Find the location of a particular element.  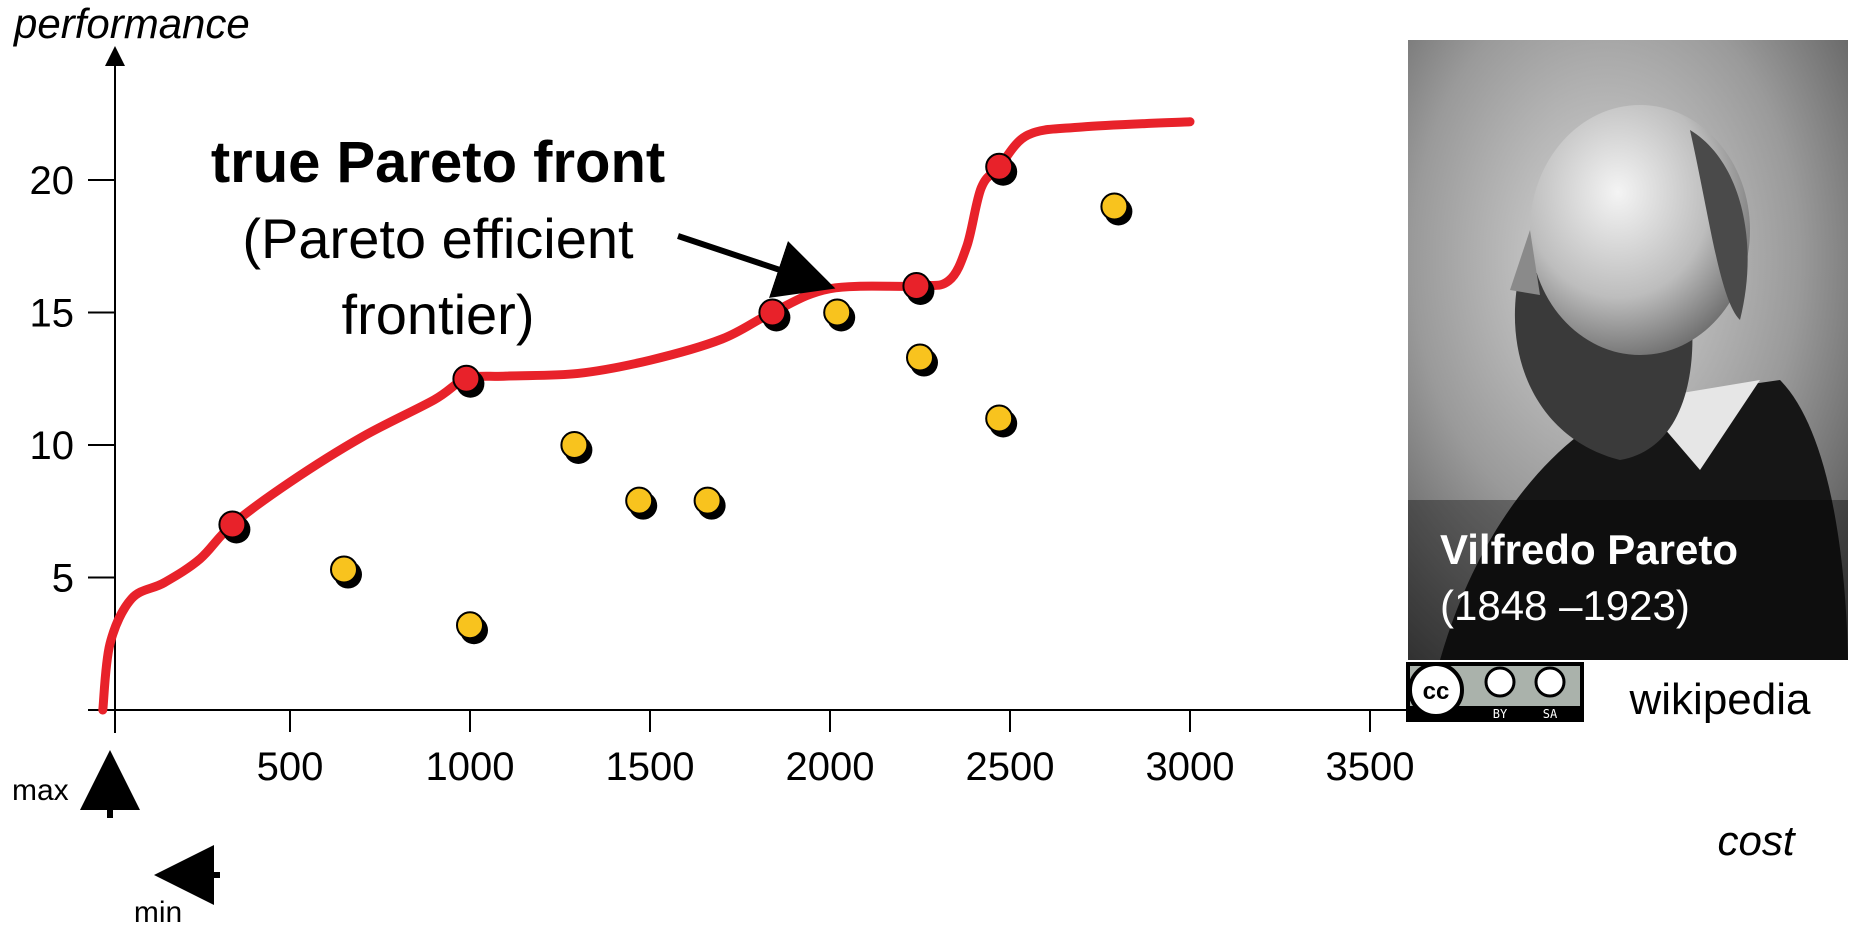

image-credit: wikipedia is located at coordinates (1720, 699).